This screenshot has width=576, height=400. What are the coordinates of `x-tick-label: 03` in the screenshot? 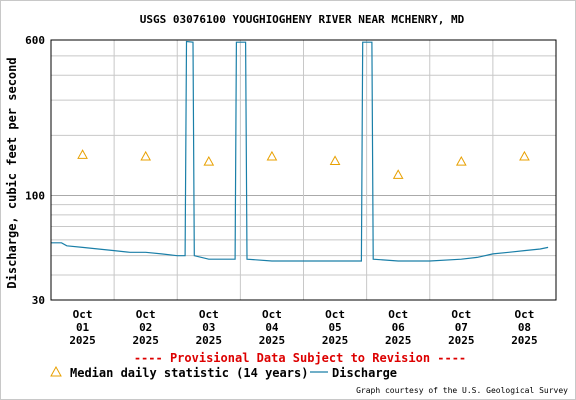 It's located at (208, 327).